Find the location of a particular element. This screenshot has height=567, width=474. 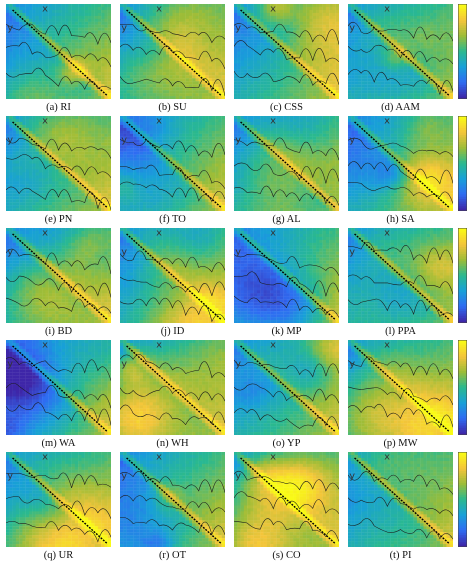

panel-11: y x (l) PPA is located at coordinates (400, 283).